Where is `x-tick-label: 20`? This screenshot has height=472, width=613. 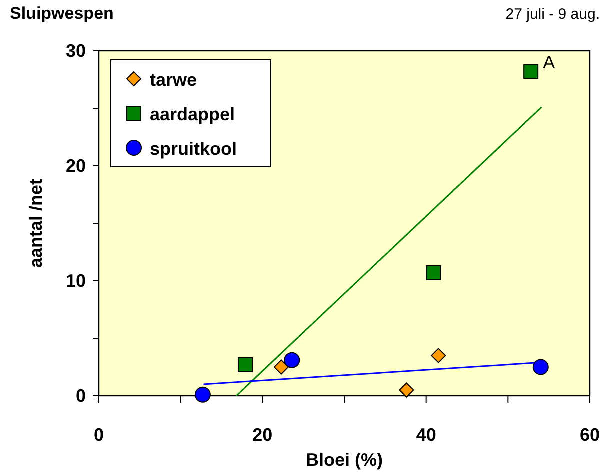
x-tick-label: 20 is located at coordinates (262, 435).